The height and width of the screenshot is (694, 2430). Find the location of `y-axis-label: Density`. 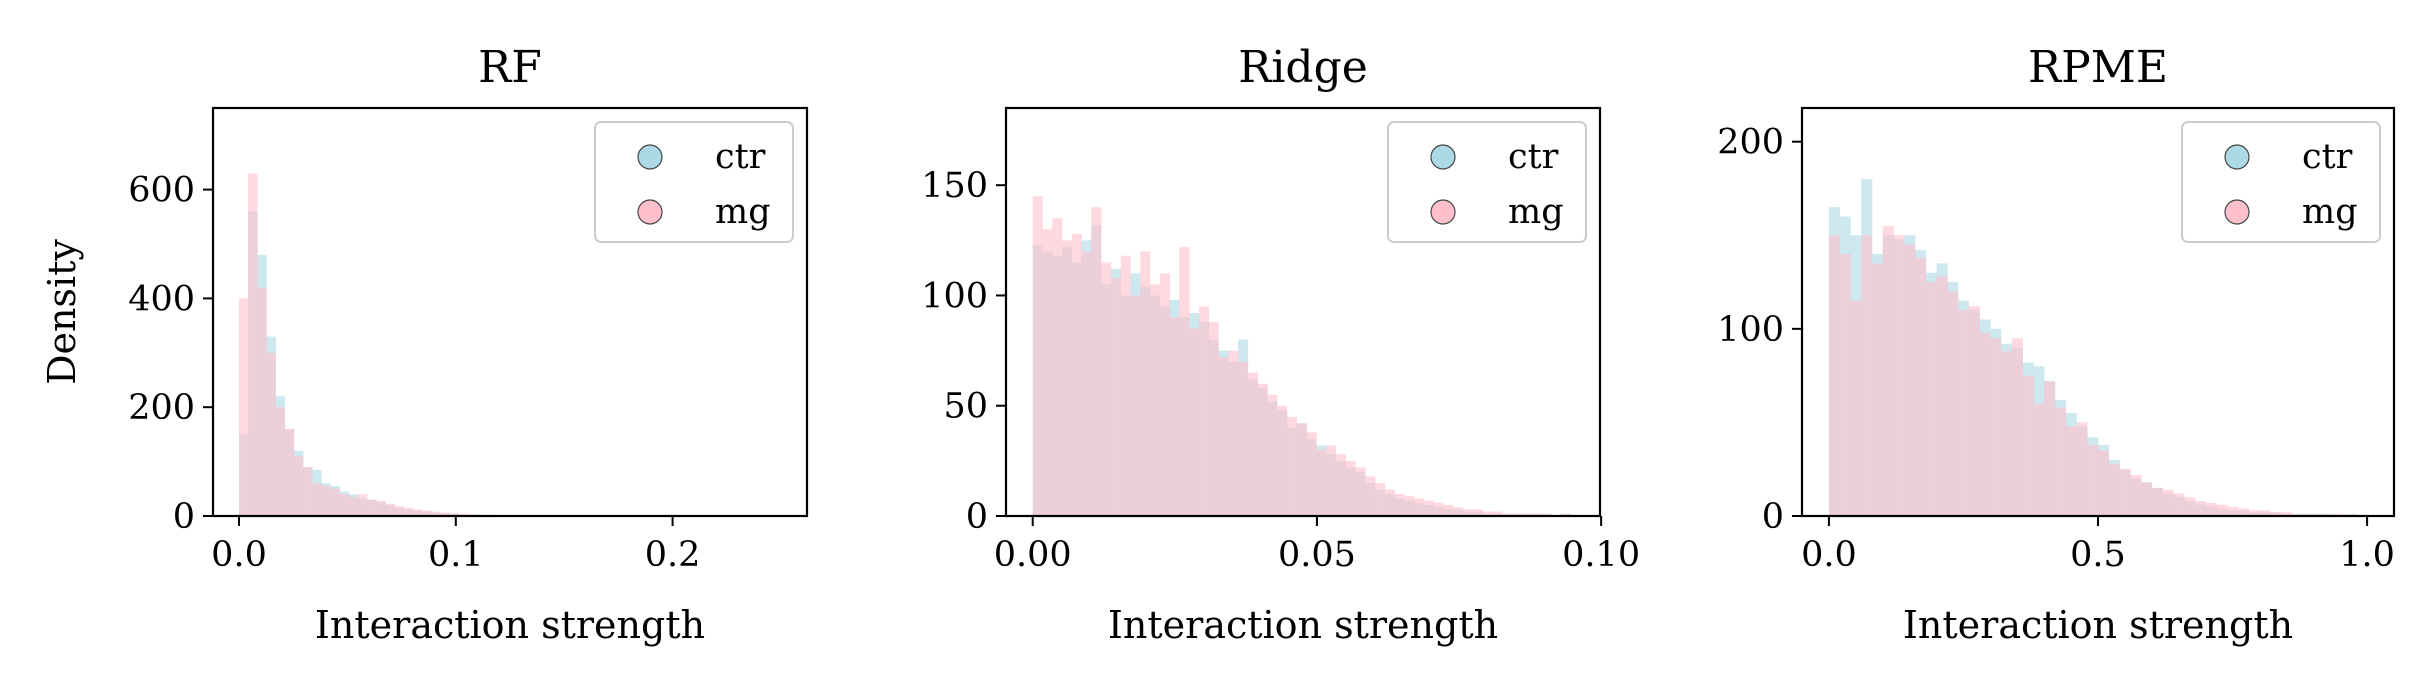

y-axis-label: Density is located at coordinates (62, 312).